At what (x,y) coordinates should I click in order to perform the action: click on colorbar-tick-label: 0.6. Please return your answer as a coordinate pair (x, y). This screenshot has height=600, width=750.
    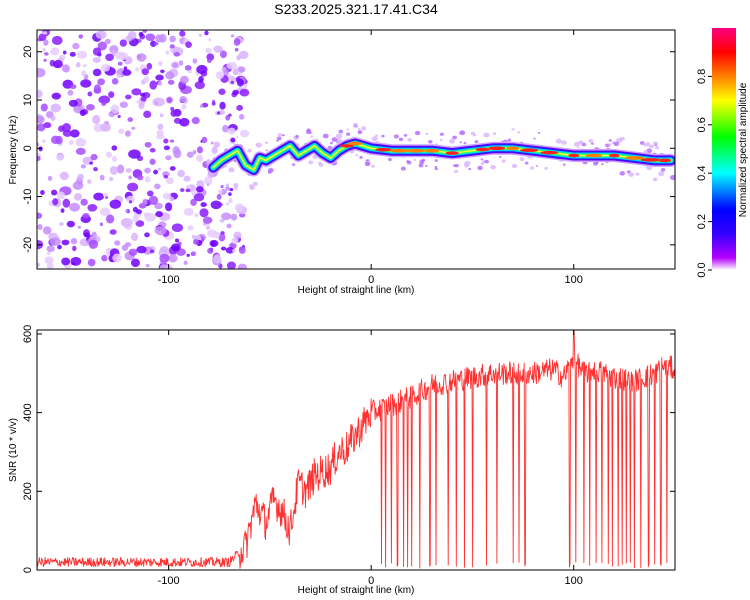
    Looking at the image, I should click on (702, 124).